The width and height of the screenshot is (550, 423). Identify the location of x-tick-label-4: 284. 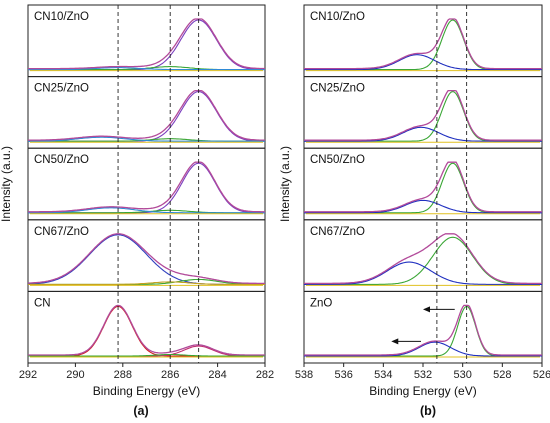
(217, 375).